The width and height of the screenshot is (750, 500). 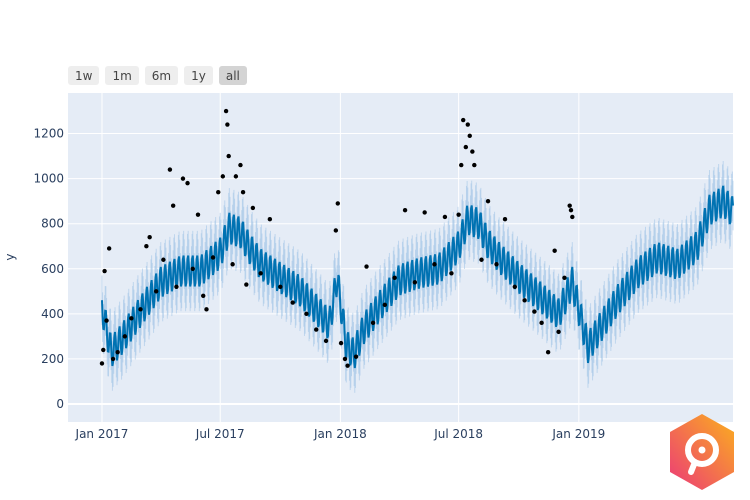 What do you see at coordinates (578, 434) in the screenshot?
I see `x-tick-label: Jan 2019` at bounding box center [578, 434].